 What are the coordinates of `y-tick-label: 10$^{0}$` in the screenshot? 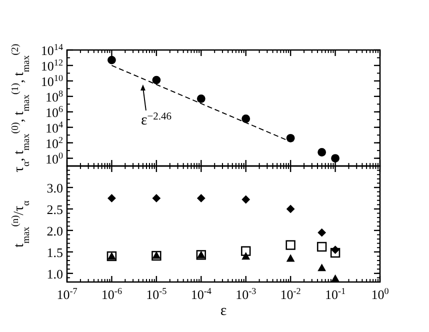 It's located at (54, 158).